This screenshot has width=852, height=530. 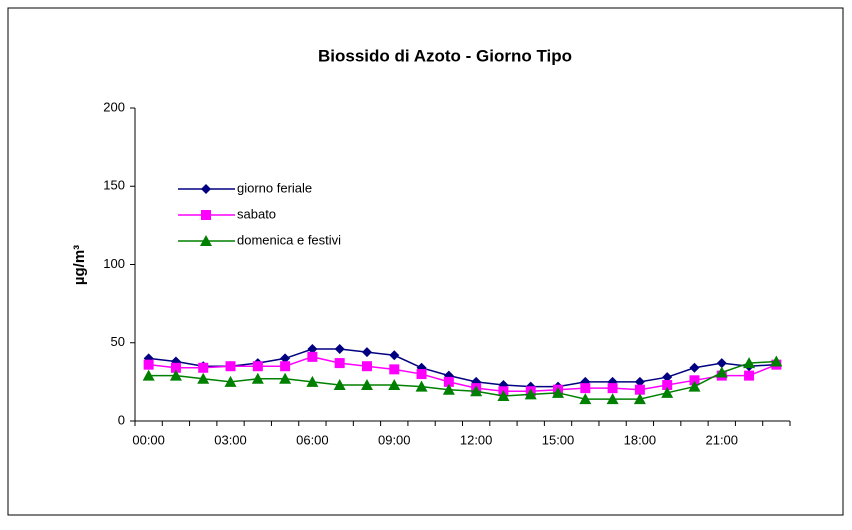 What do you see at coordinates (121, 419) in the screenshot?
I see `y-tick-label: 0` at bounding box center [121, 419].